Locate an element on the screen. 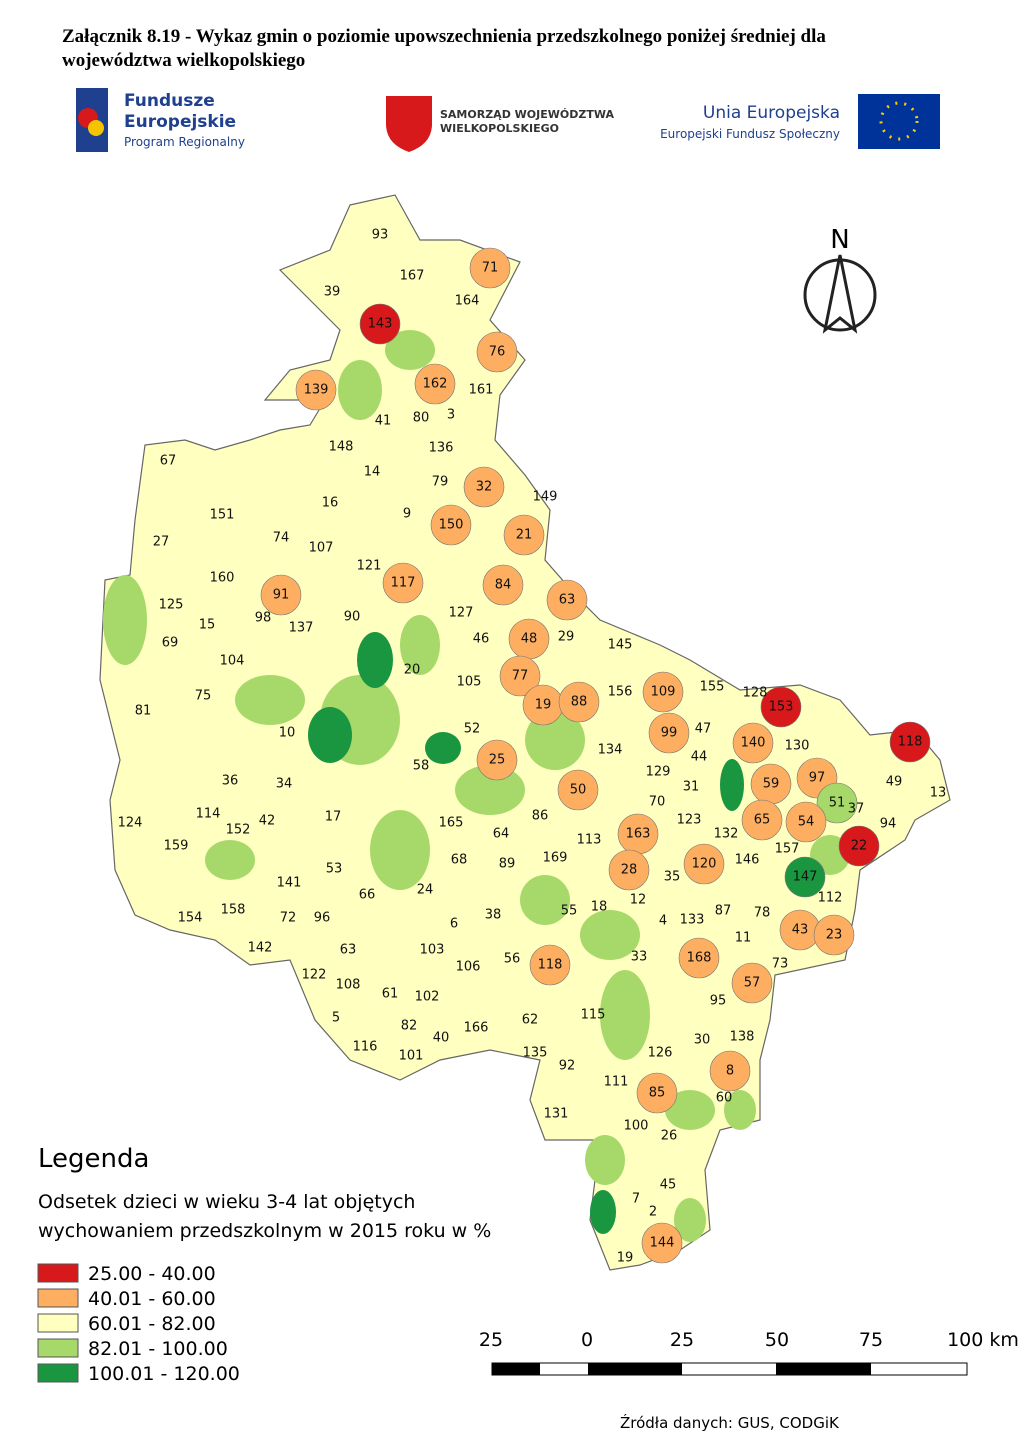 This screenshot has height=1448, width=1024. municipality-label: 8 is located at coordinates (730, 1071).